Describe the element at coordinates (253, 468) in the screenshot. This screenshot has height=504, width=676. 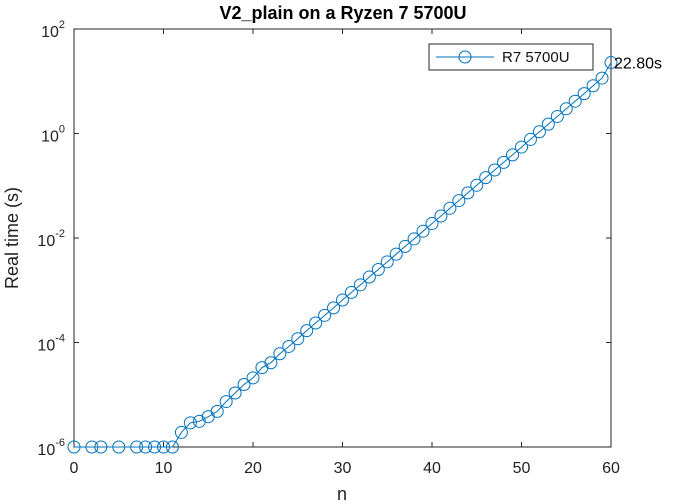
I see `x-tick-label: 20` at that location.